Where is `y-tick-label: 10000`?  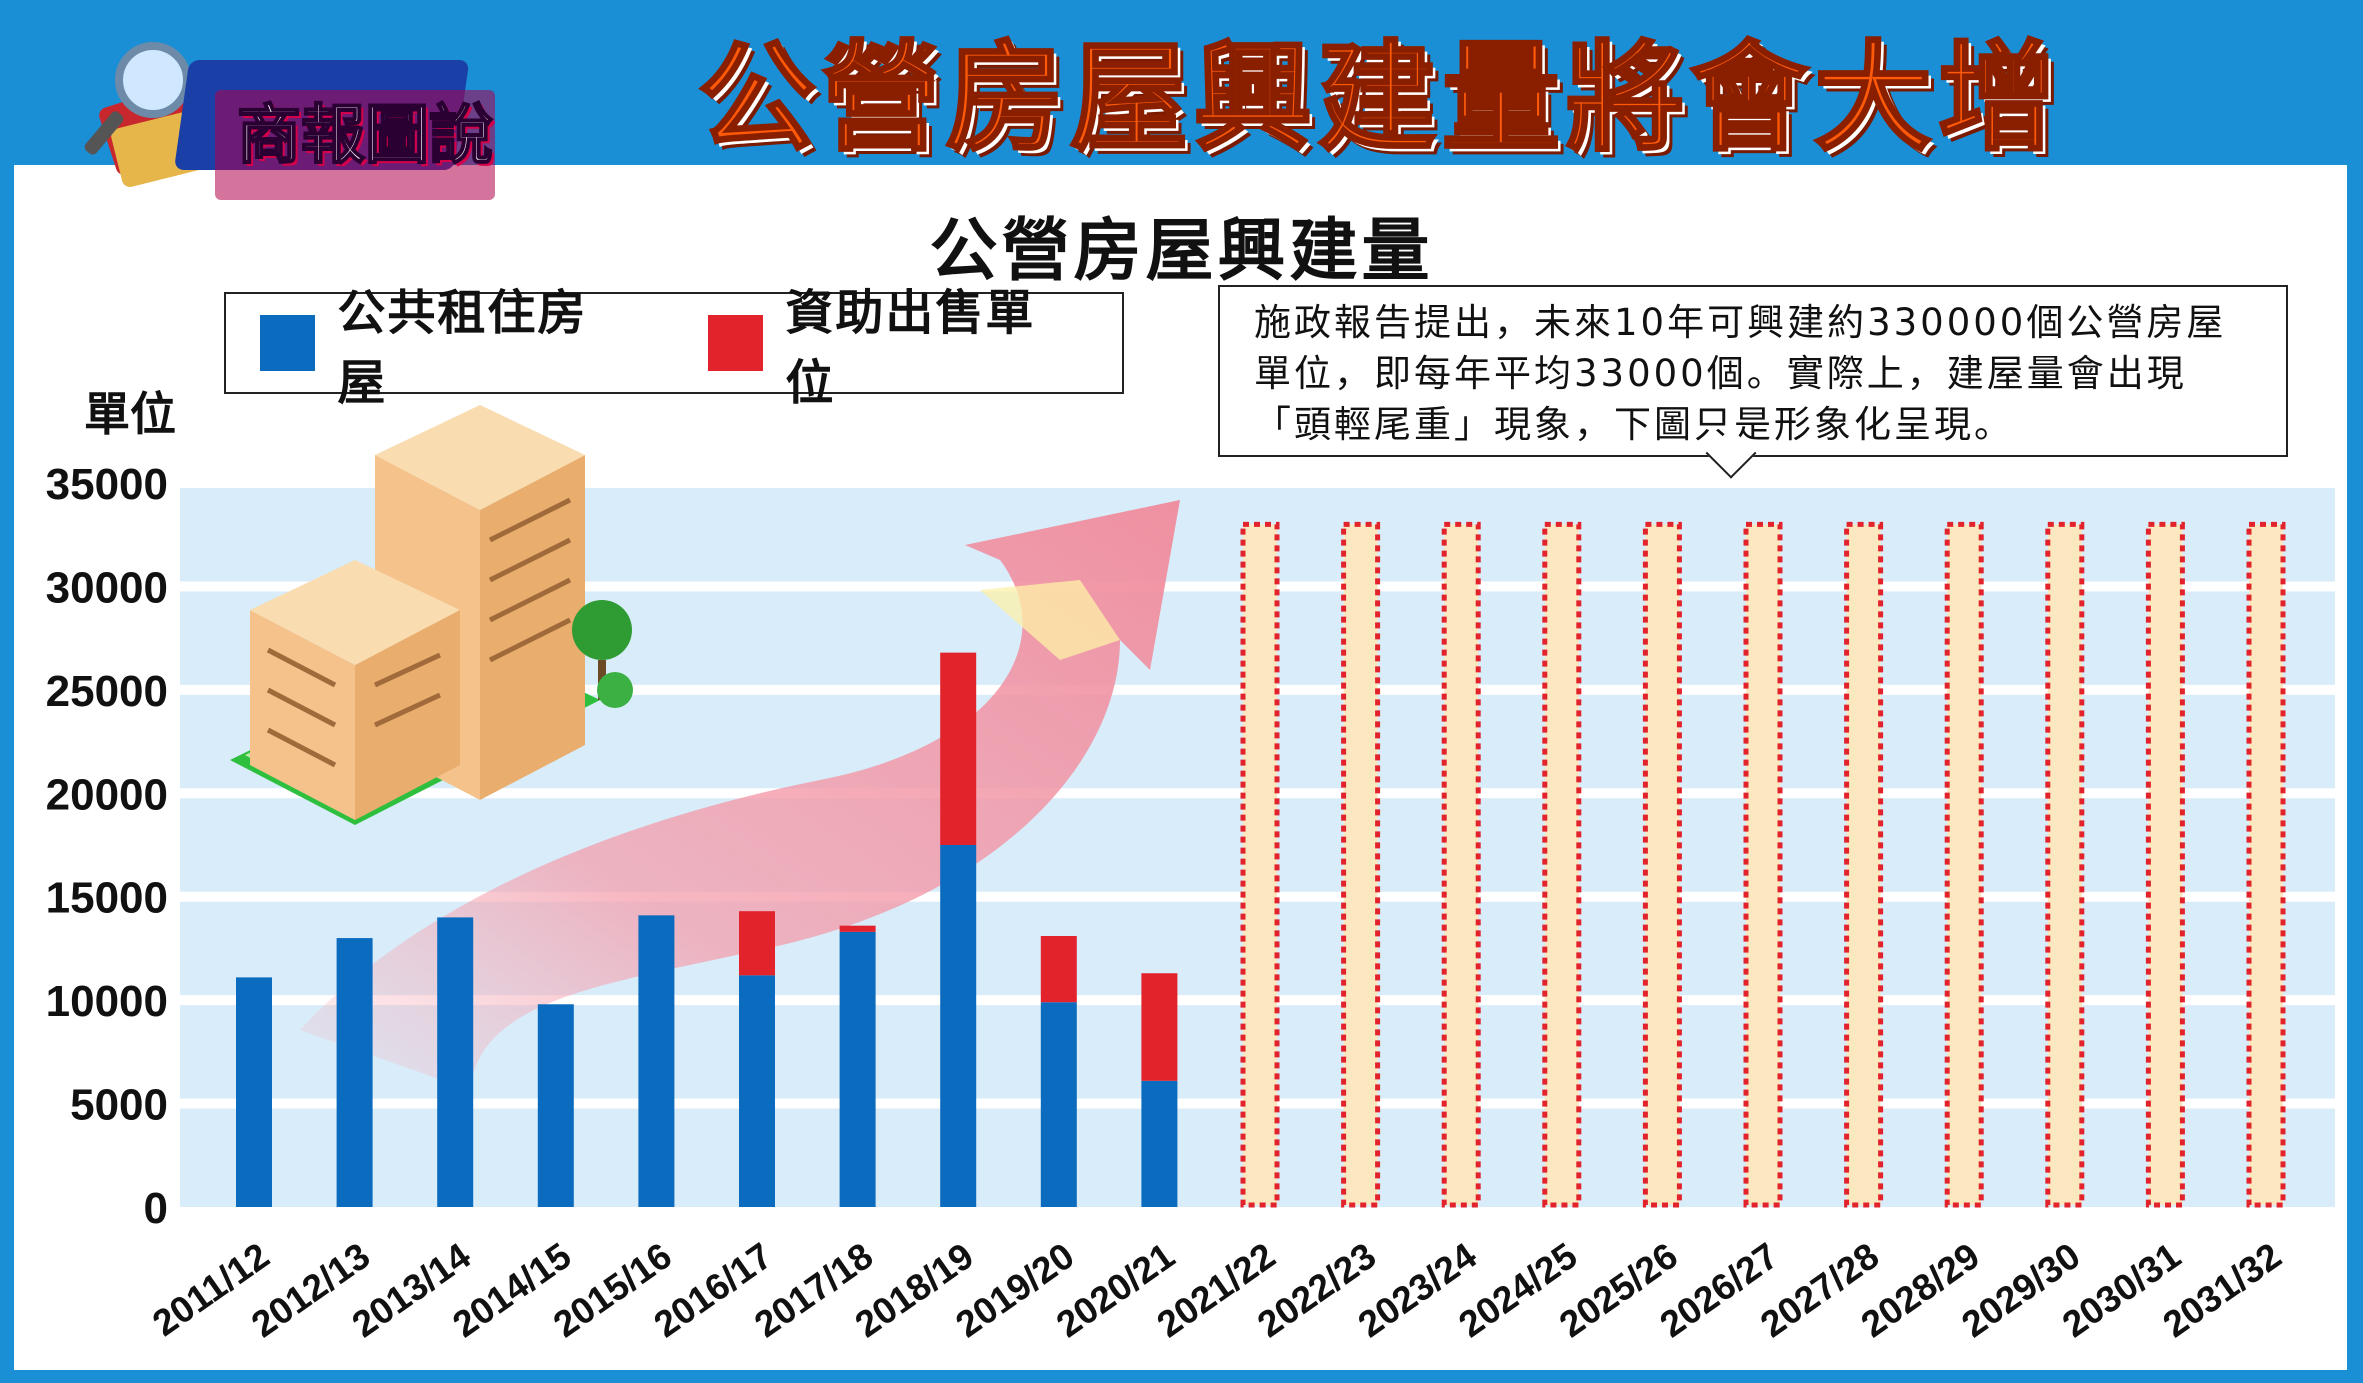
y-tick-label: 10000 is located at coordinates (107, 1001).